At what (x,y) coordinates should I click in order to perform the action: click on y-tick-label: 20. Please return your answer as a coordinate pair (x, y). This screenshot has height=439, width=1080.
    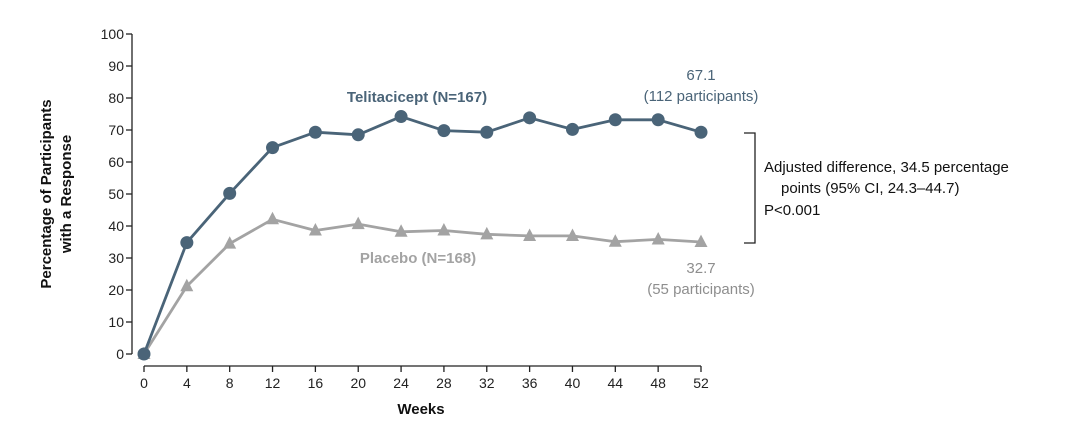
    Looking at the image, I should click on (116, 290).